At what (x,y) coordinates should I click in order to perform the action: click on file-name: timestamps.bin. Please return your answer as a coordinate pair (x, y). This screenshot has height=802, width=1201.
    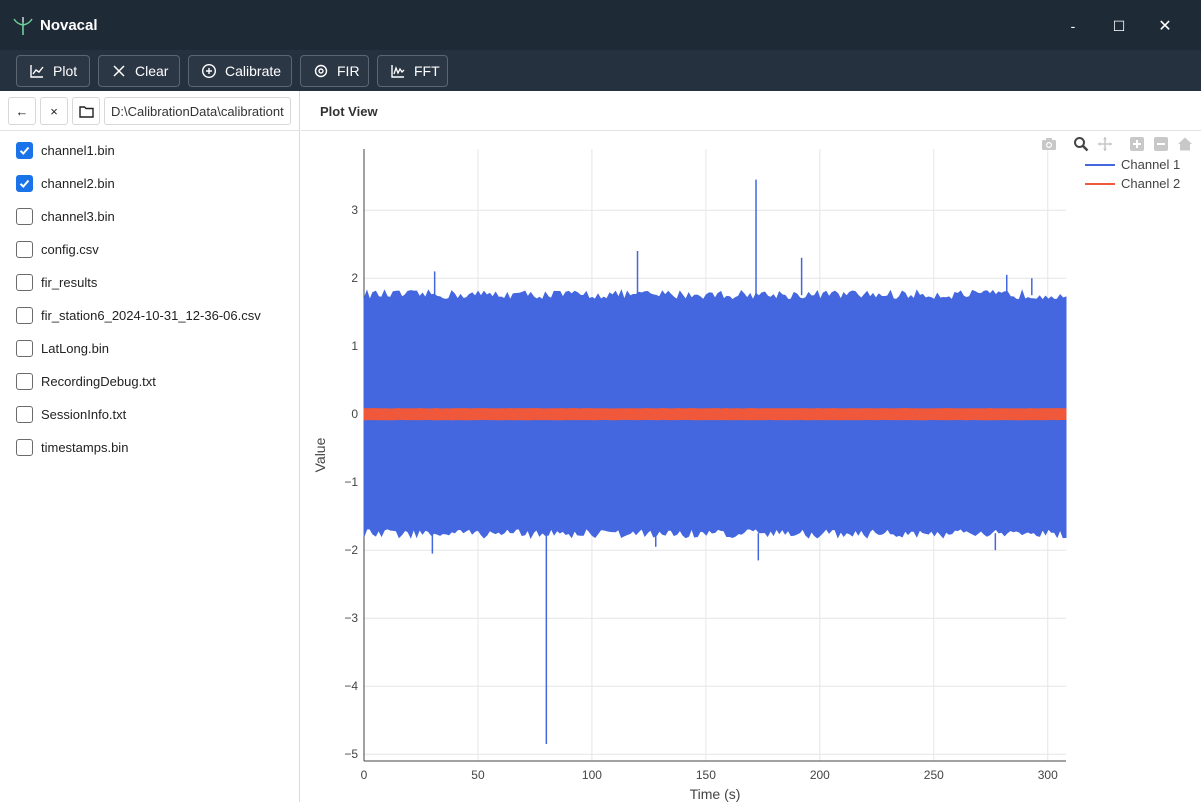
    Looking at the image, I should click on (85, 447).